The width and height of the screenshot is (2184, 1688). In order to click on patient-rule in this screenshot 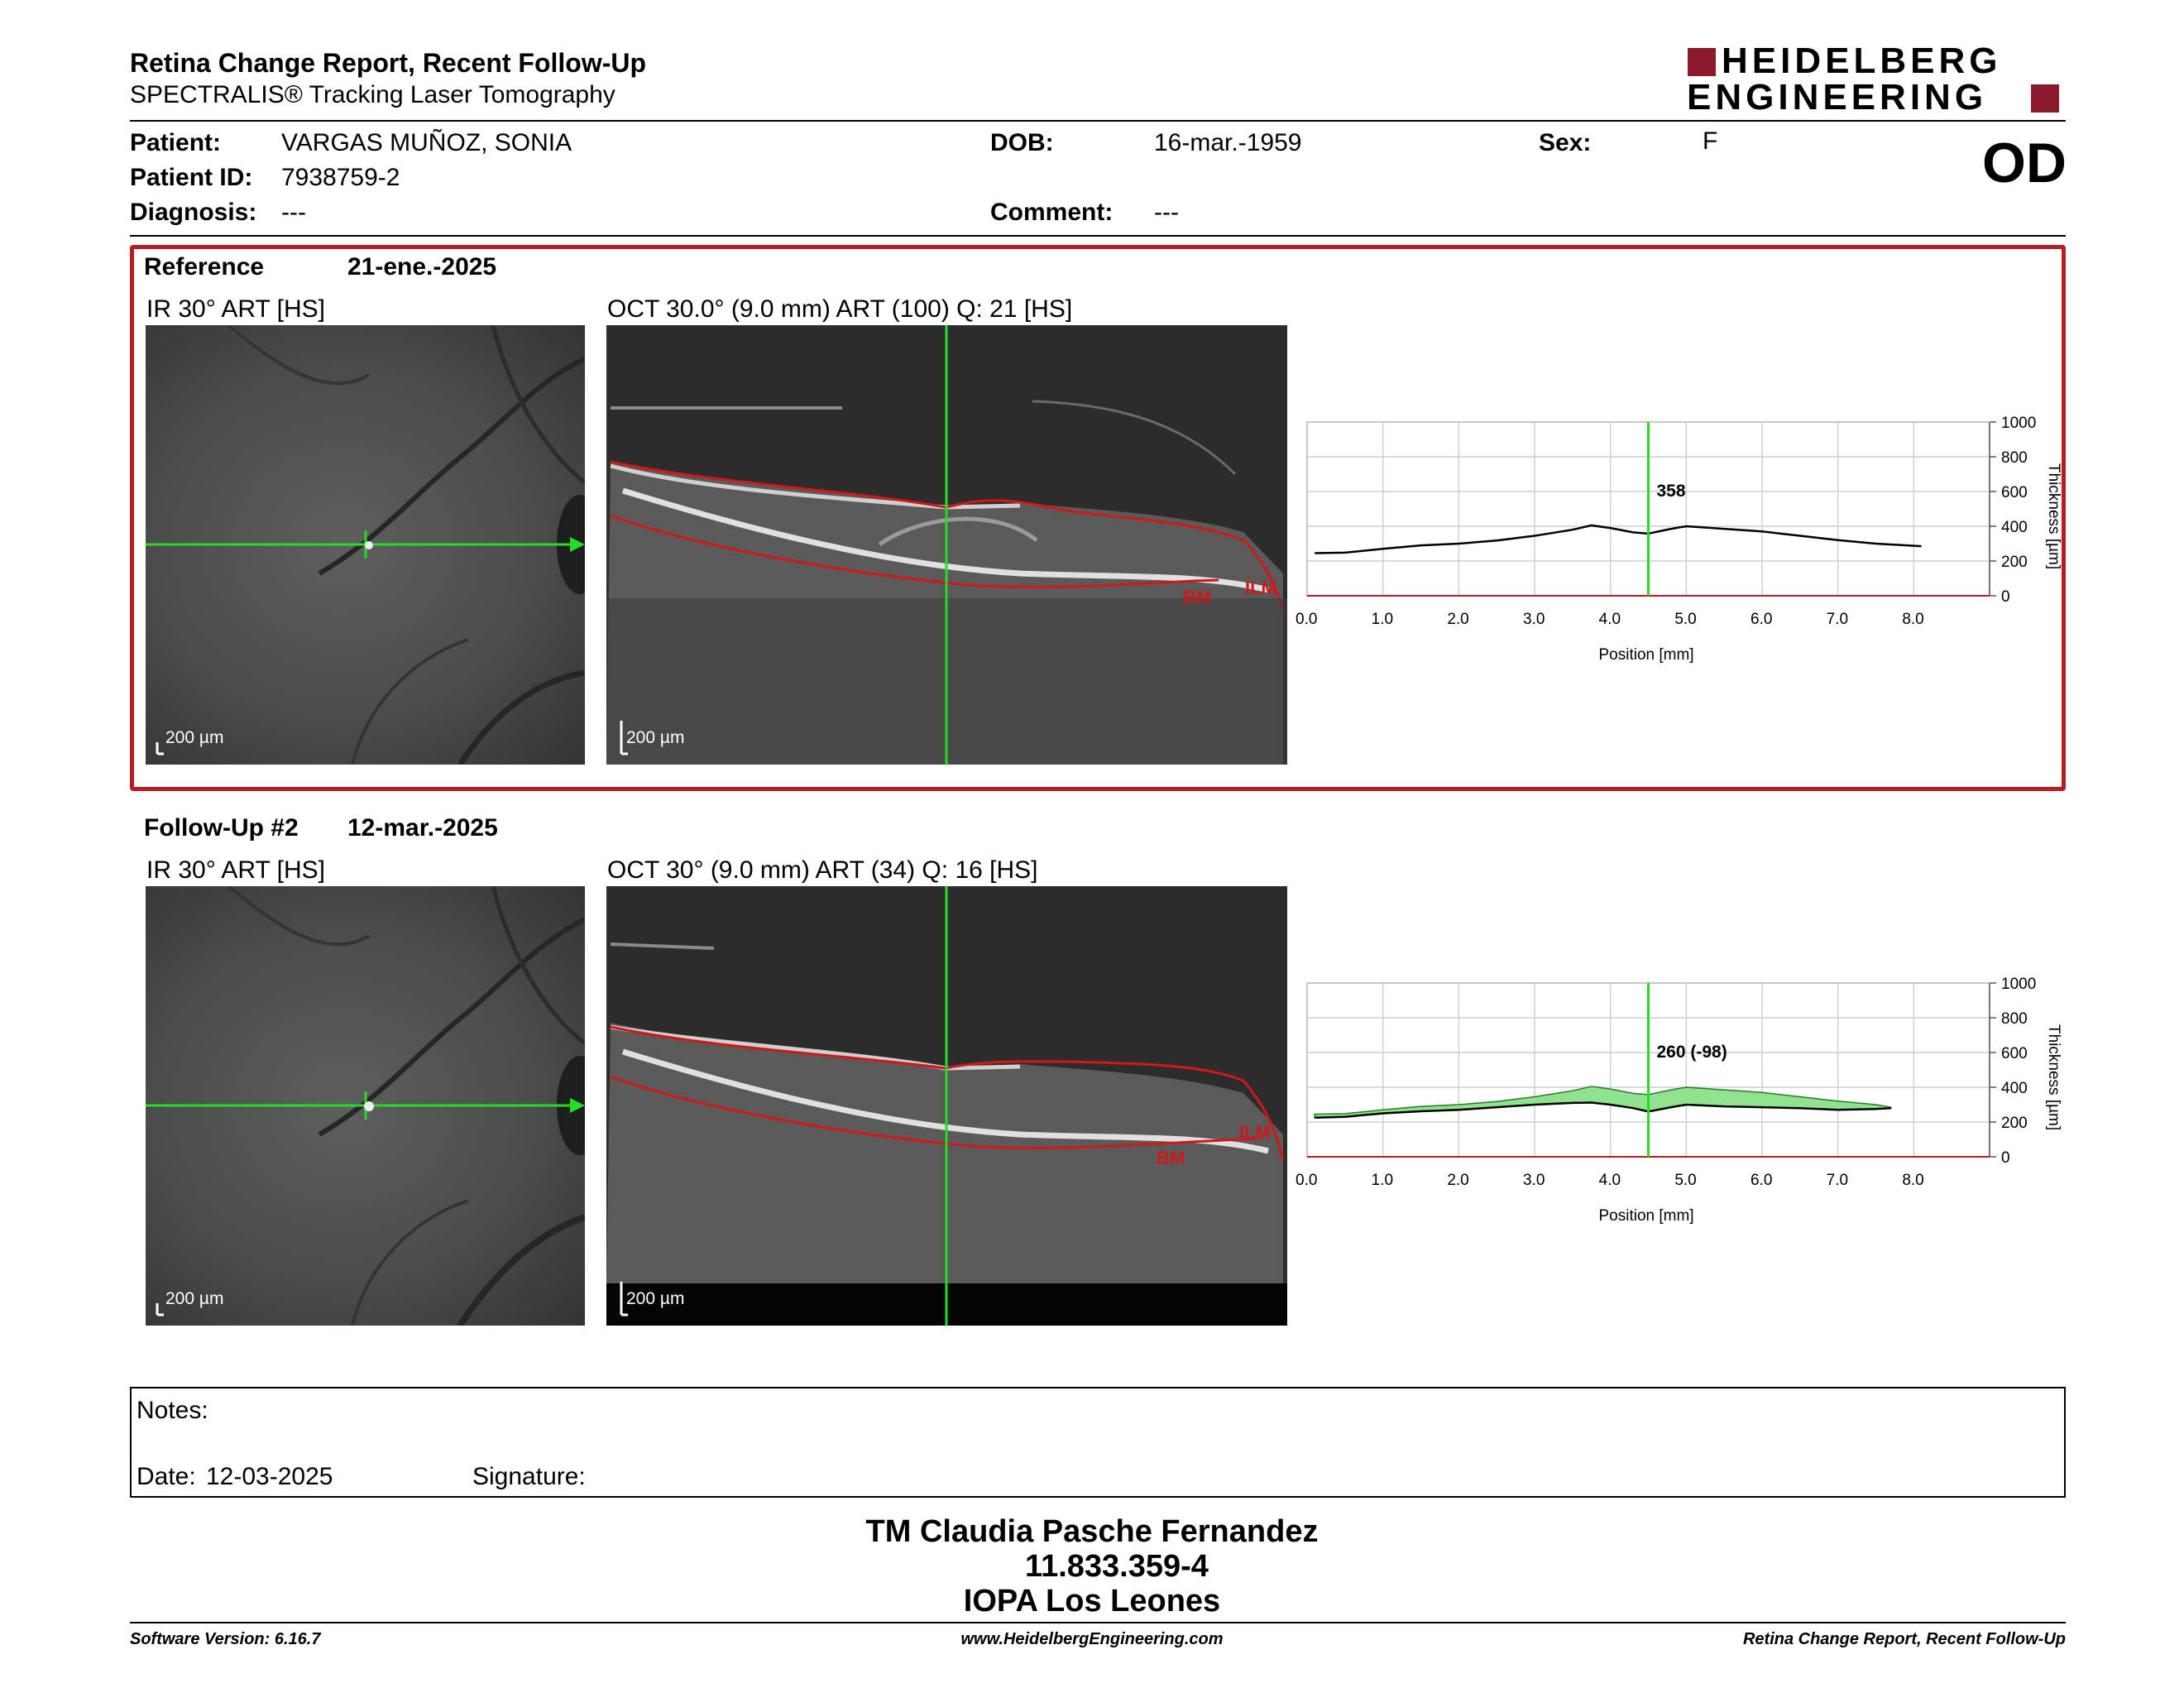, I will do `click(1098, 236)`.